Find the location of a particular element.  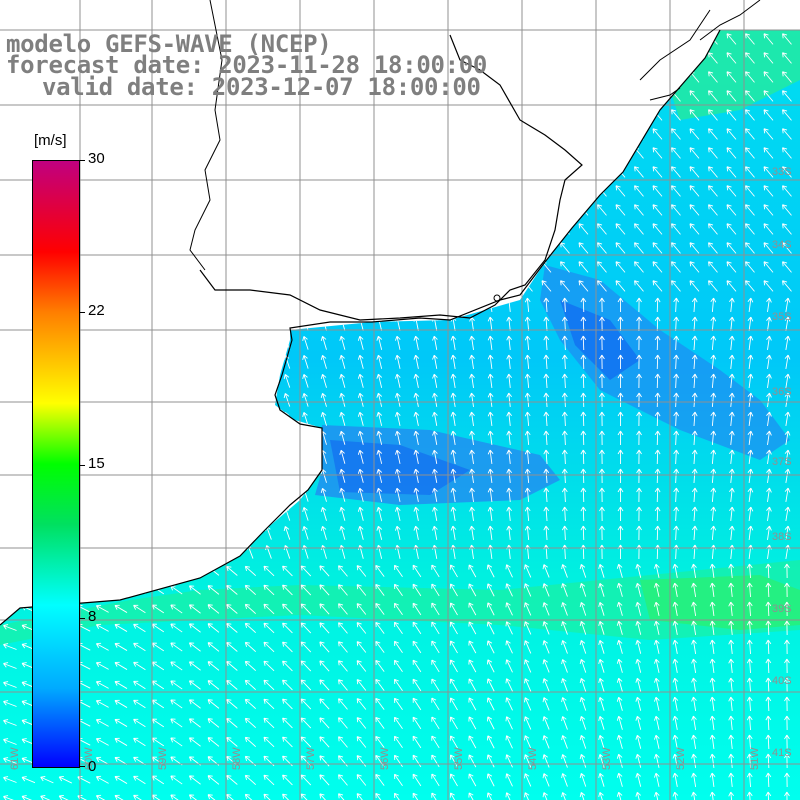

model-title: modelo GEFS-WAVE (NCEP) is located at coordinates (169, 44).